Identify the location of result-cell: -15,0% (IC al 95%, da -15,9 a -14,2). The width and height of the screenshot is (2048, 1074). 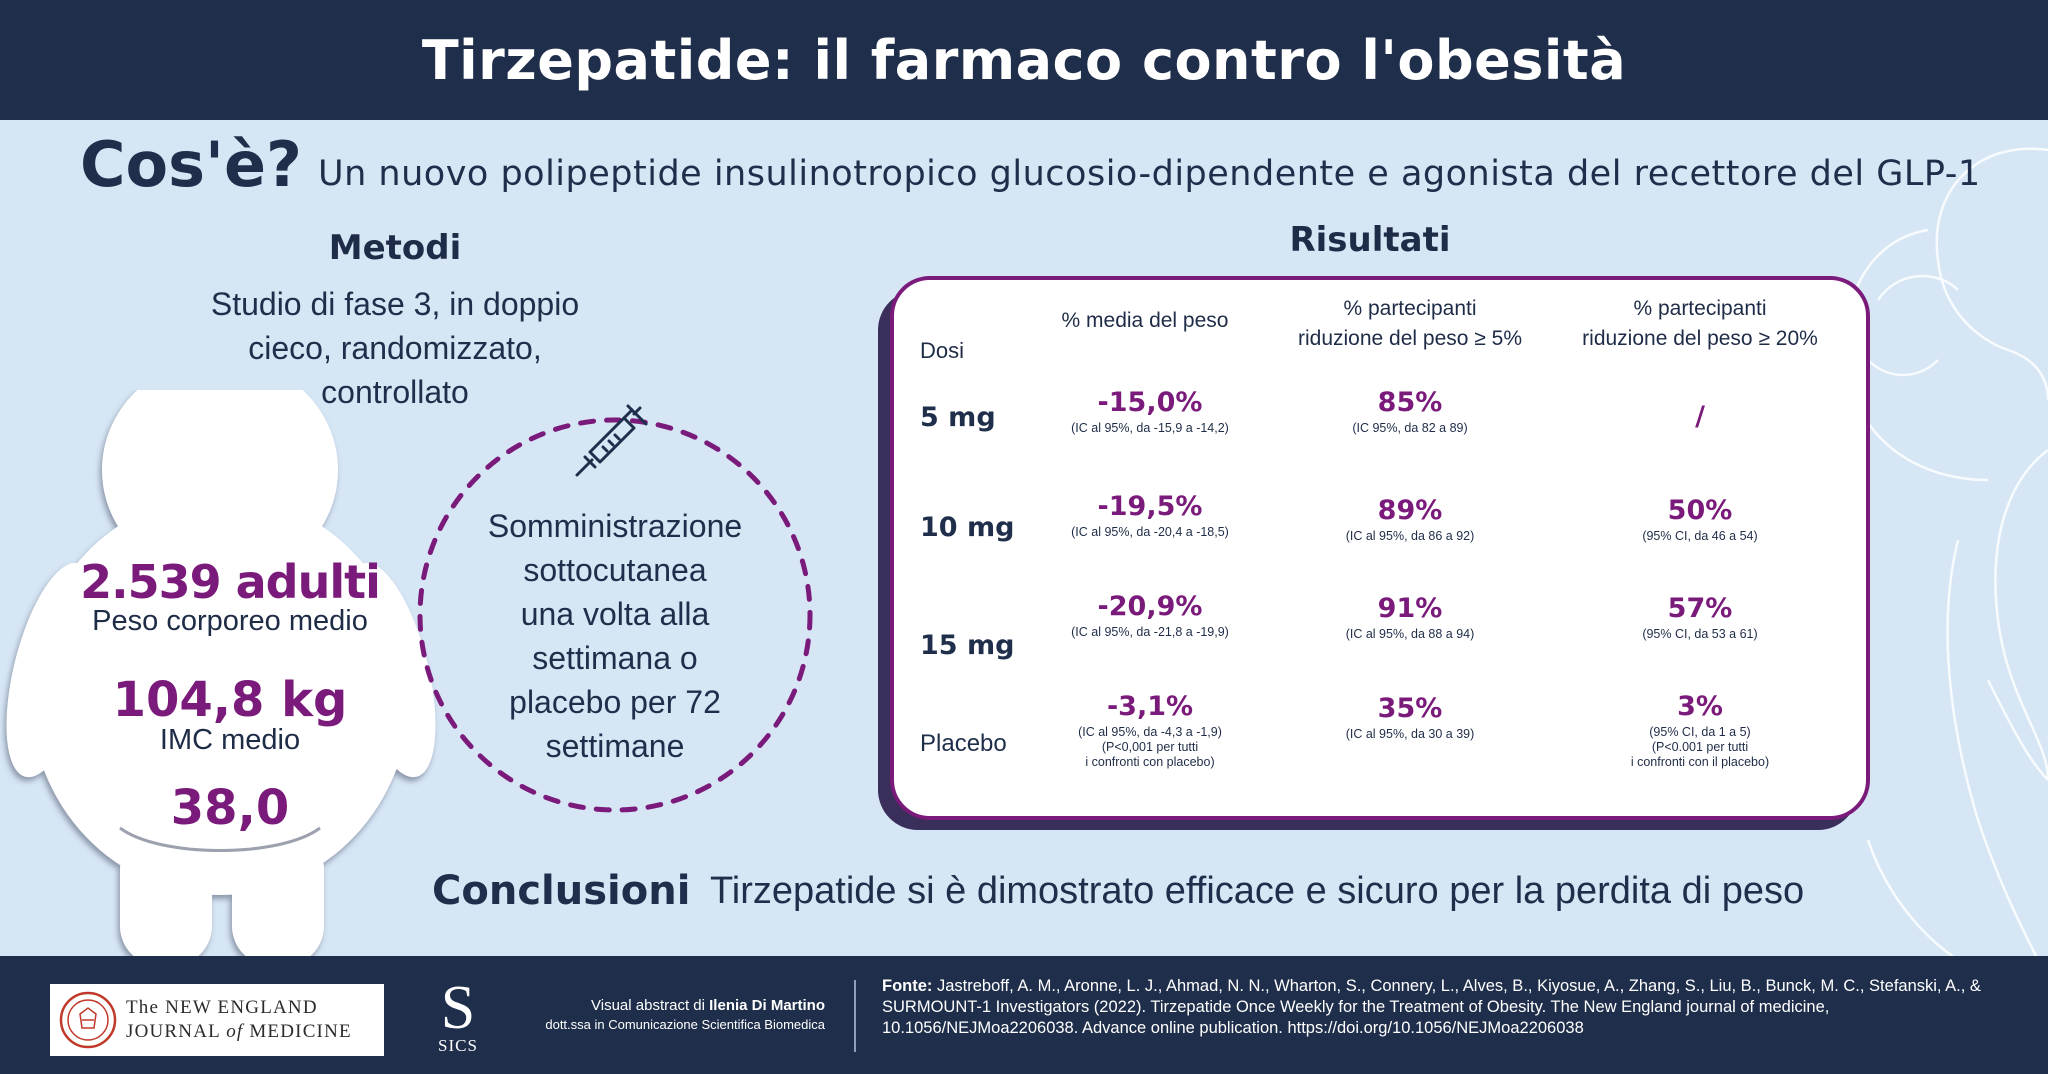
(1150, 411).